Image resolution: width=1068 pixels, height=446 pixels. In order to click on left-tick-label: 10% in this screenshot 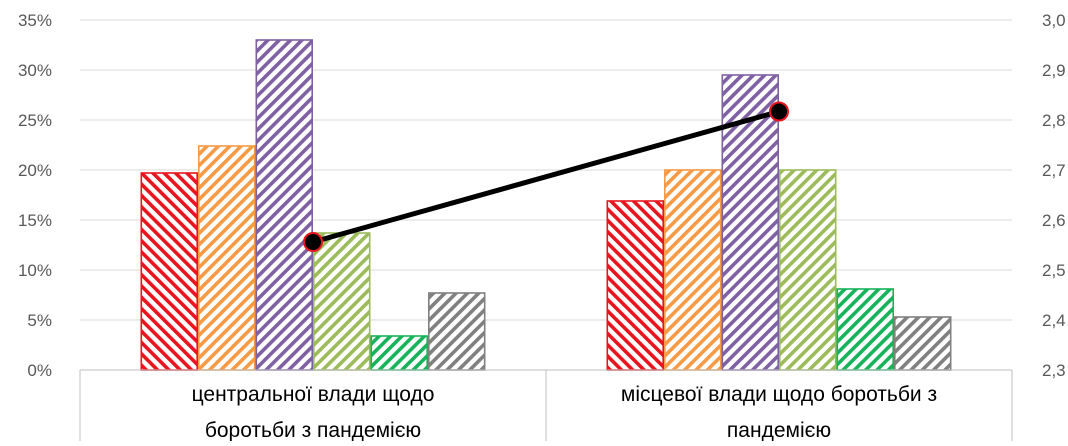, I will do `click(35, 270)`.